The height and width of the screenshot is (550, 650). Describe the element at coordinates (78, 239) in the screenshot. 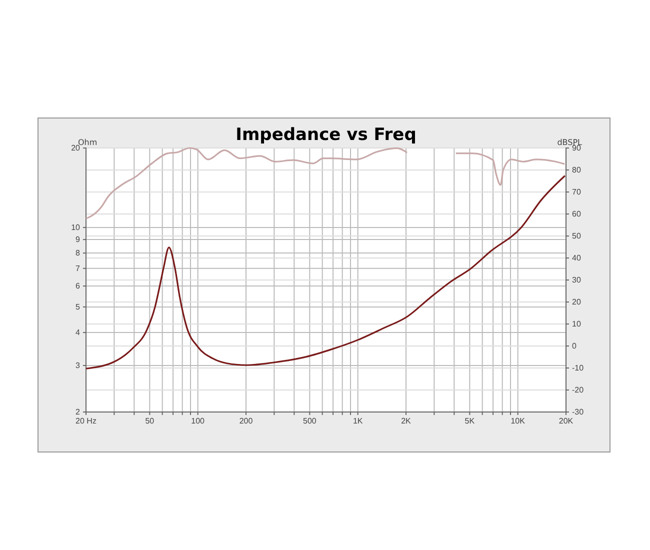

I see `y-tick-label: 9` at that location.